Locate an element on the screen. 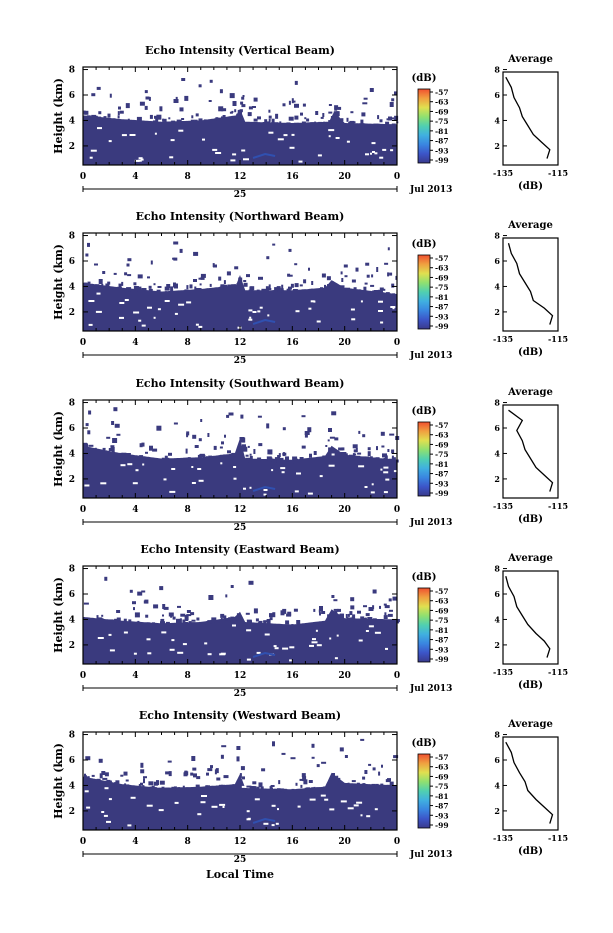  date-label: Jul 2013 is located at coordinates (430, 855).